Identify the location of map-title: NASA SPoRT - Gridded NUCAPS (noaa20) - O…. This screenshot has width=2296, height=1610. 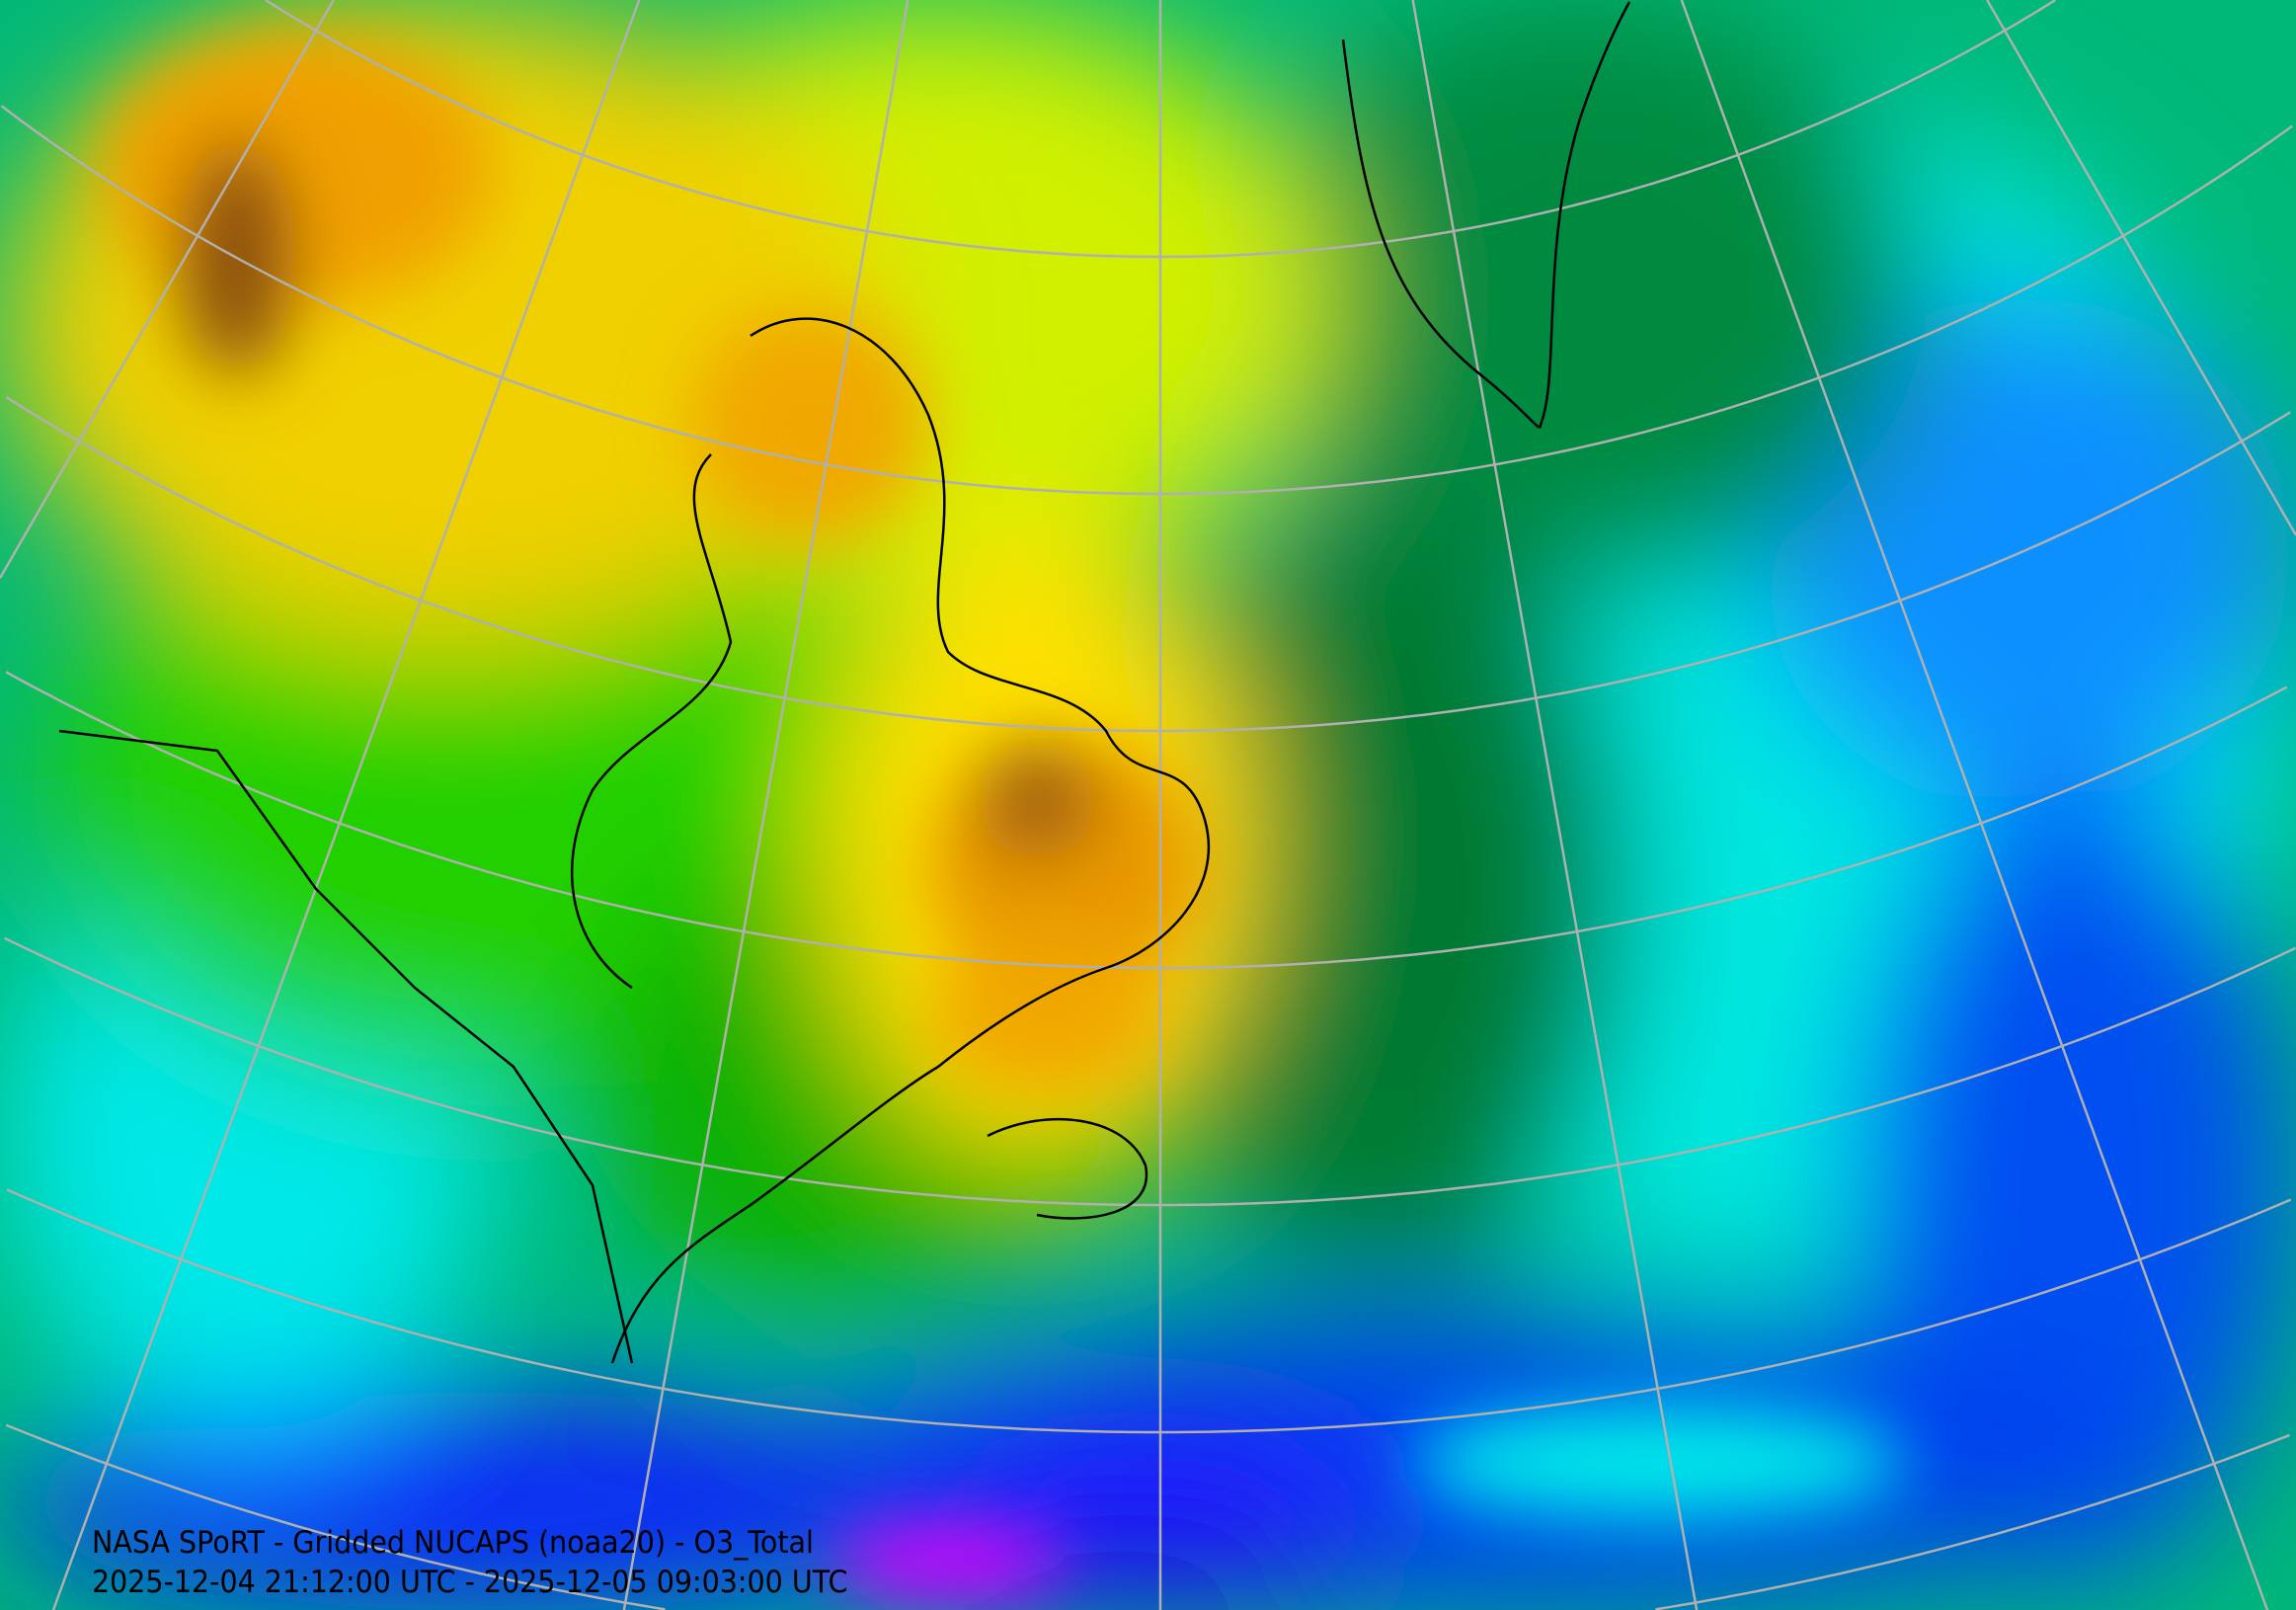
(453, 1543).